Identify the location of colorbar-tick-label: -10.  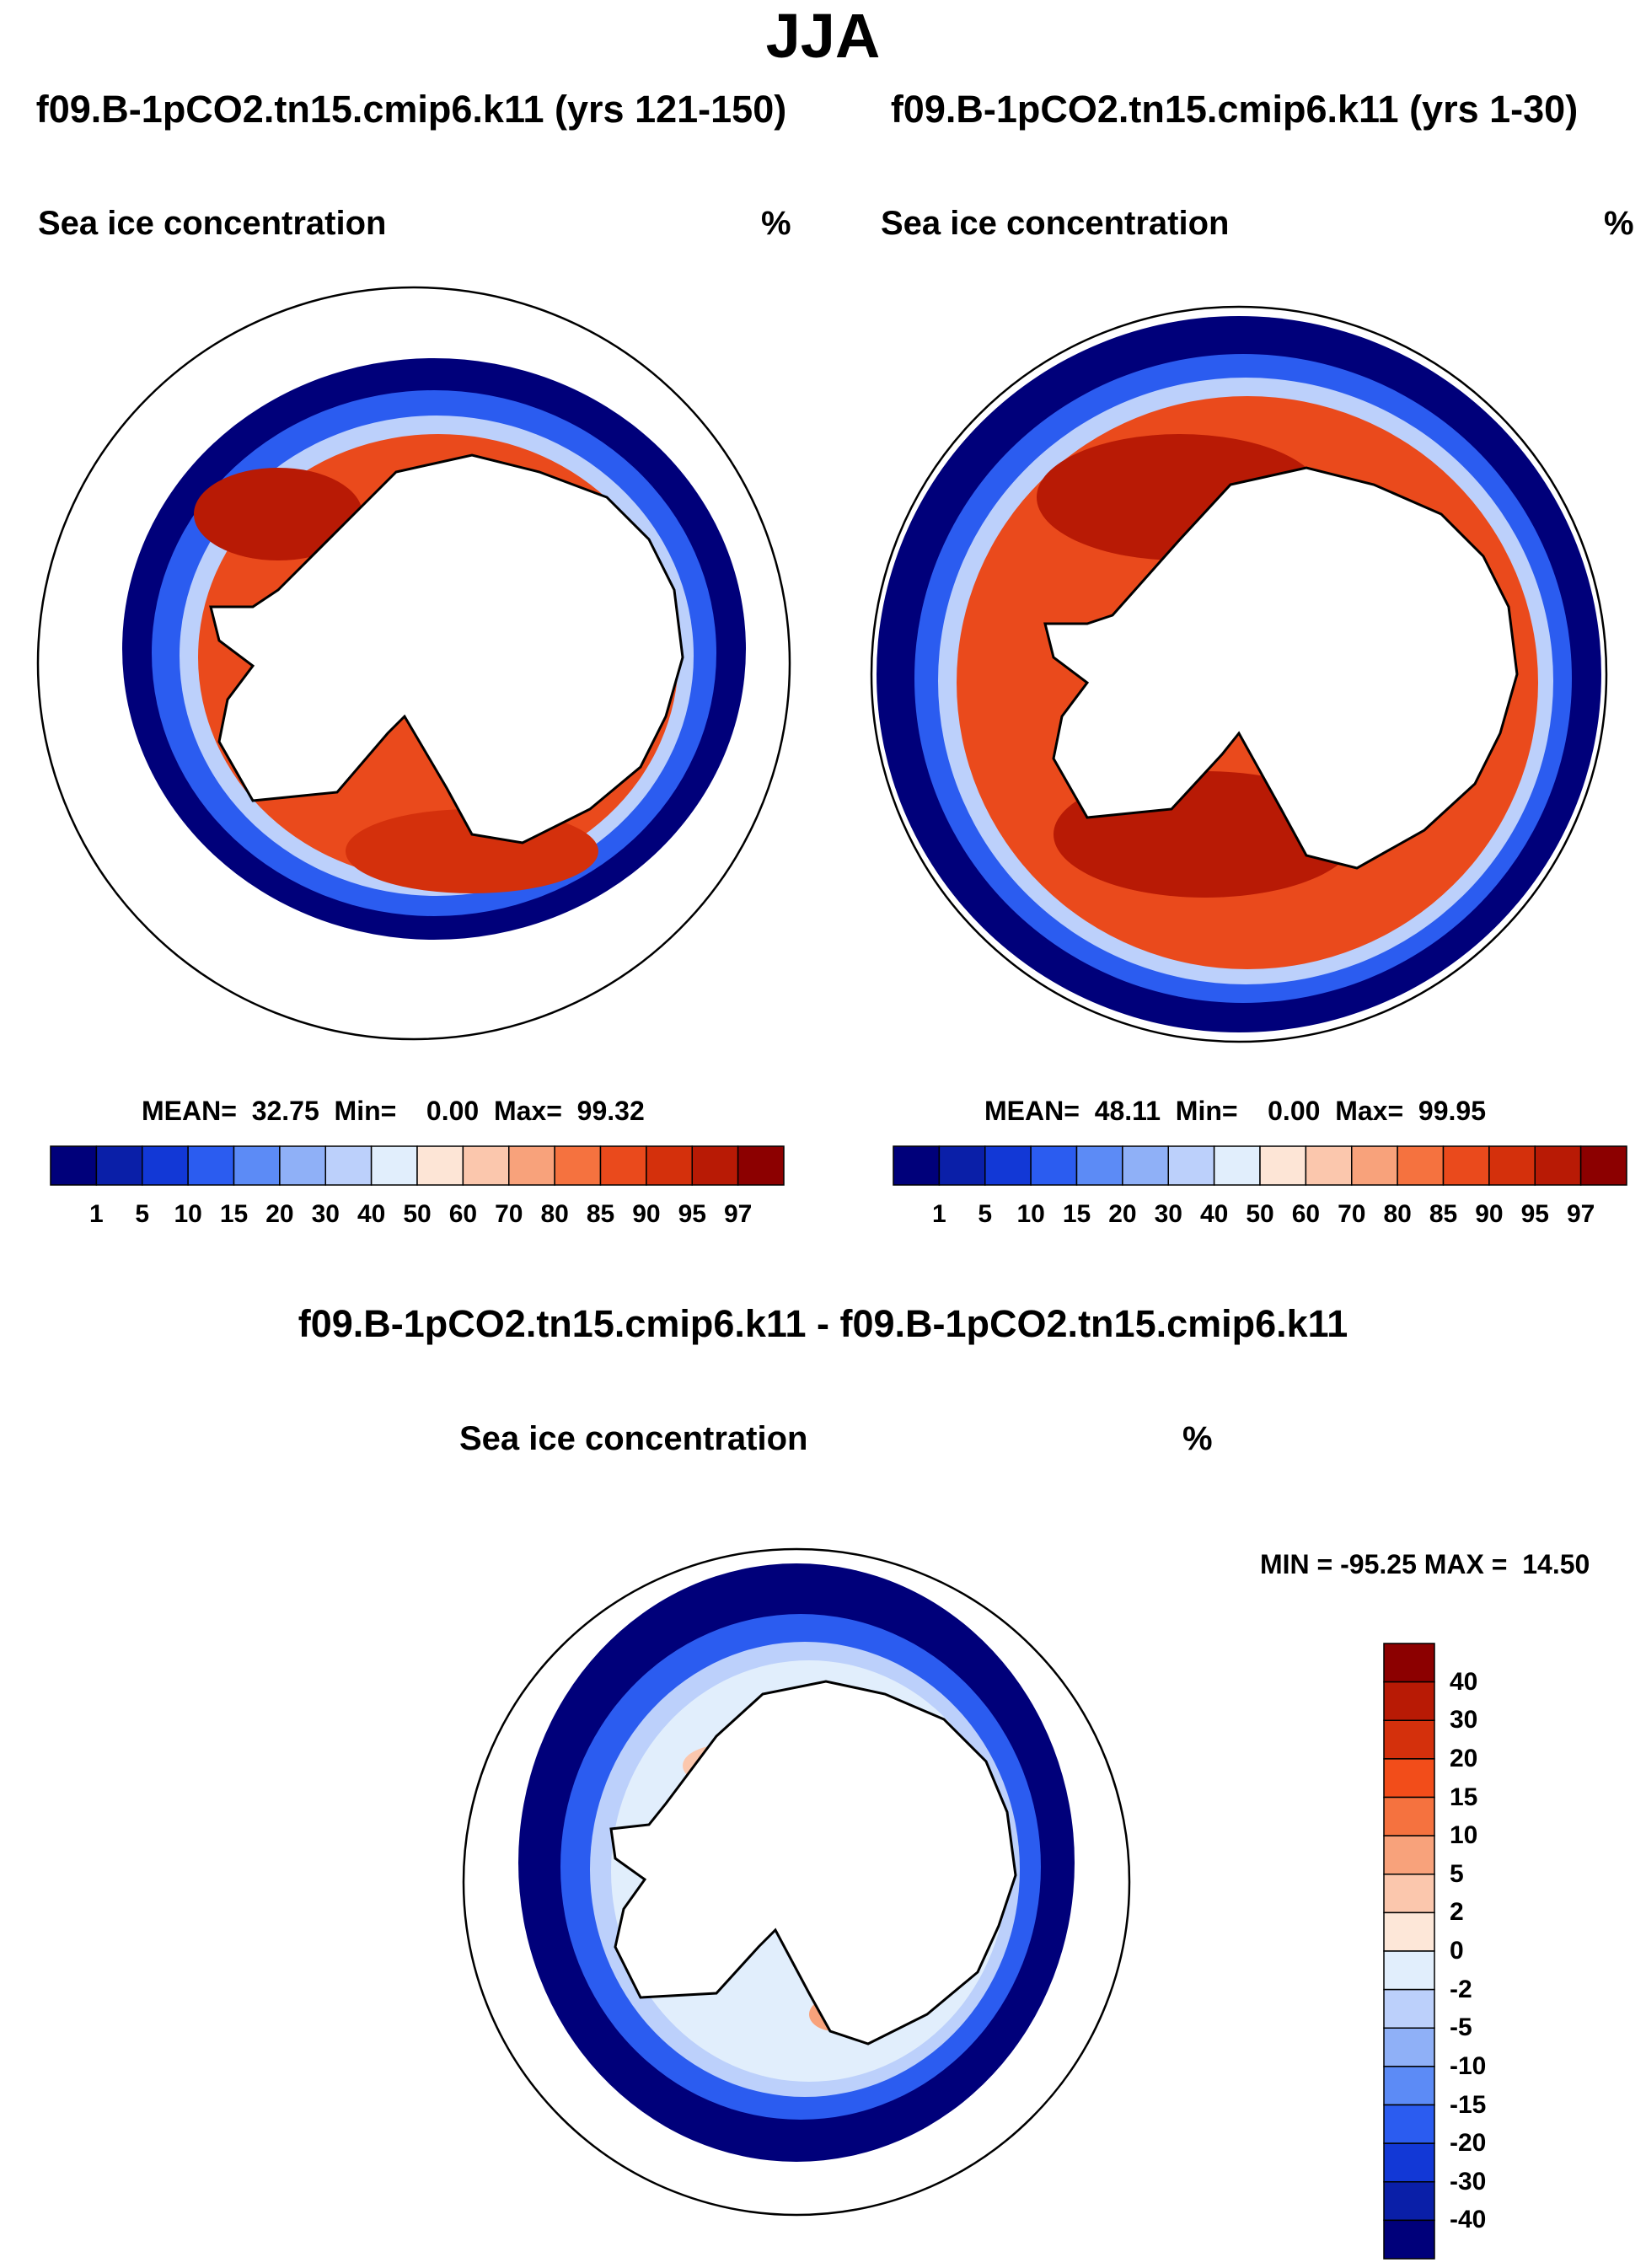
(1468, 2065).